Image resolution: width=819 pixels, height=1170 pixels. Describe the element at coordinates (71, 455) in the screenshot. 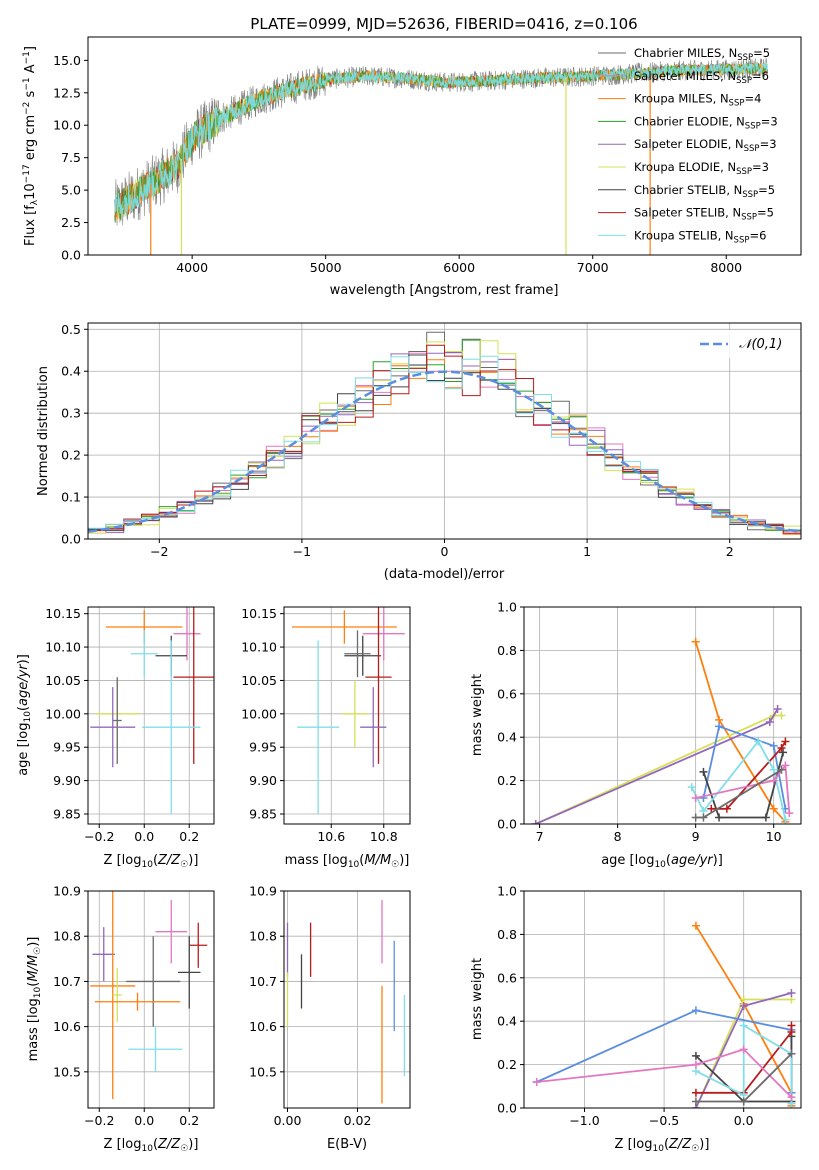

I see `y-tick-label: 0.2` at that location.